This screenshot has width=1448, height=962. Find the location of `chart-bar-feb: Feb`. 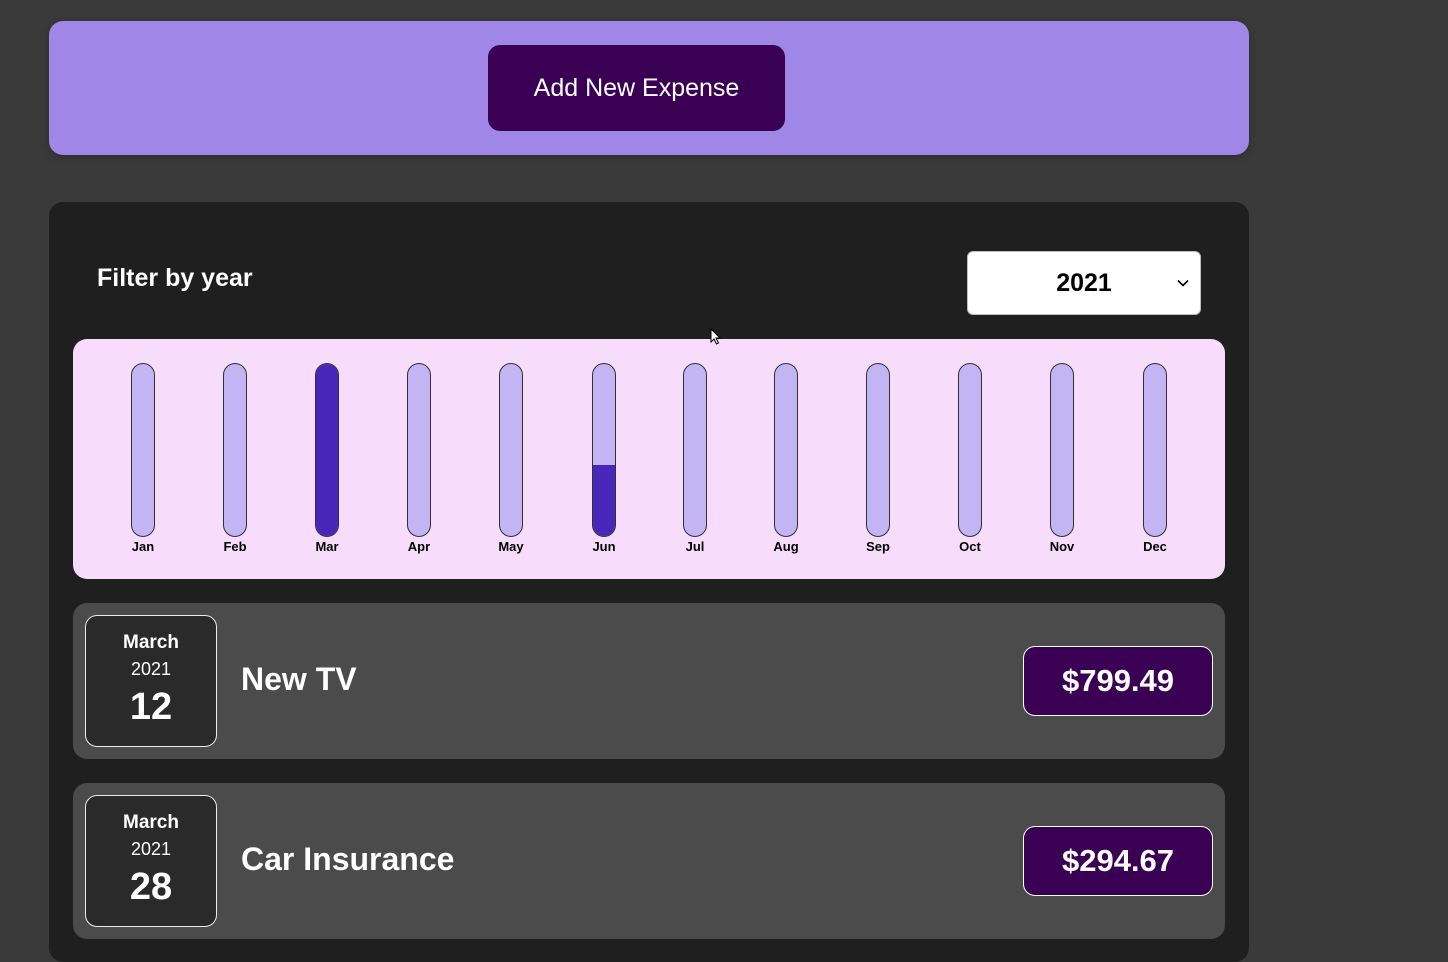

chart-bar-feb: Feb is located at coordinates (235, 459).